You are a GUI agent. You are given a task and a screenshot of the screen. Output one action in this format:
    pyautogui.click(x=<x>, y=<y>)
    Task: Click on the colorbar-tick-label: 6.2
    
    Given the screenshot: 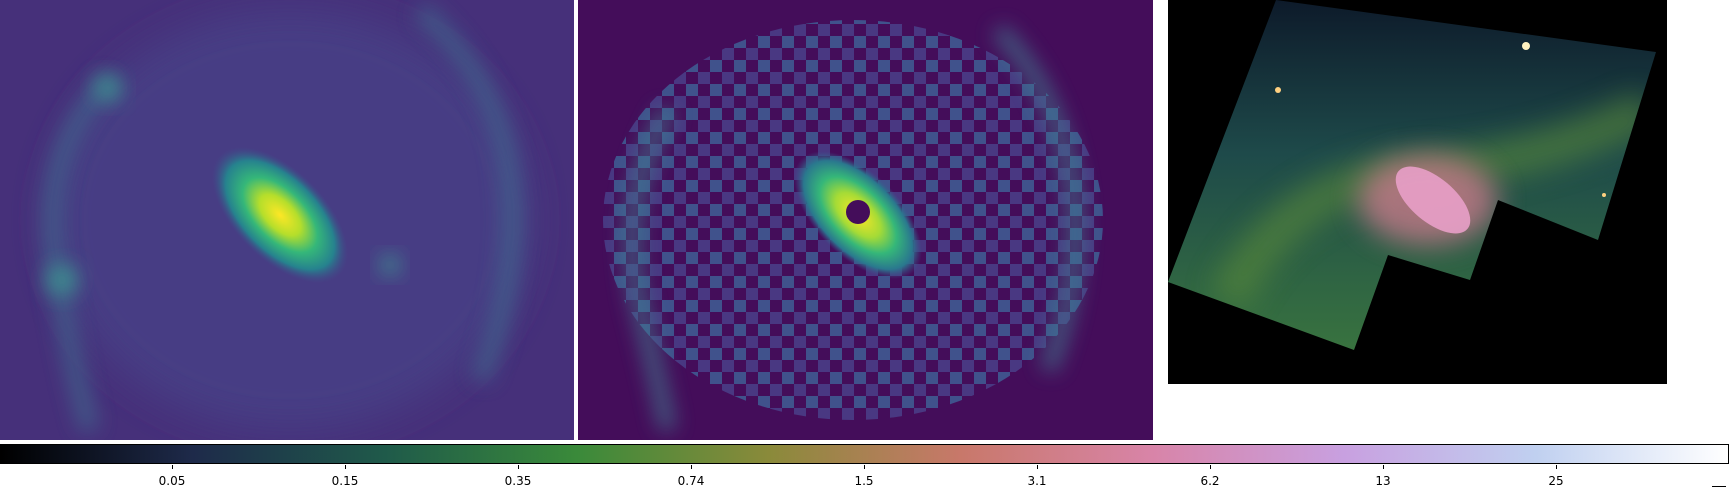 What is the action you would take?
    pyautogui.click(x=1210, y=481)
    